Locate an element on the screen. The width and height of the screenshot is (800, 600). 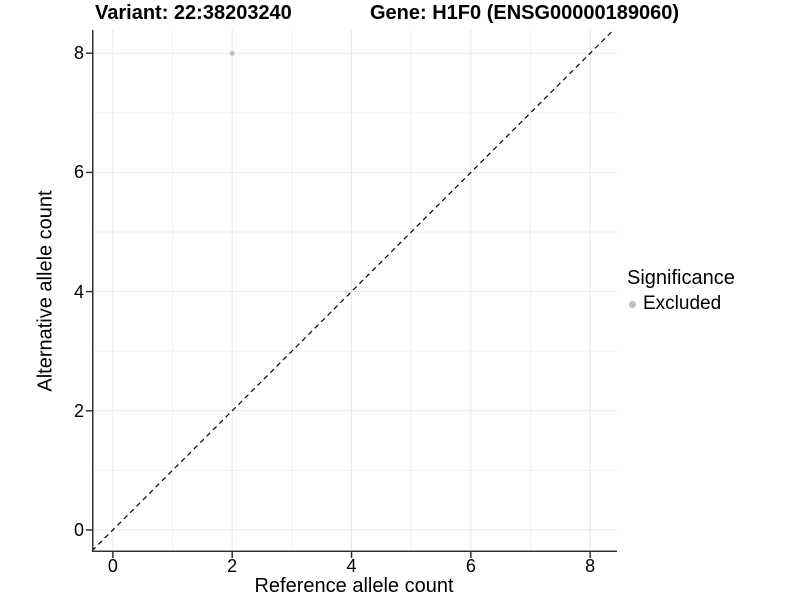
data-point is located at coordinates (232, 53).